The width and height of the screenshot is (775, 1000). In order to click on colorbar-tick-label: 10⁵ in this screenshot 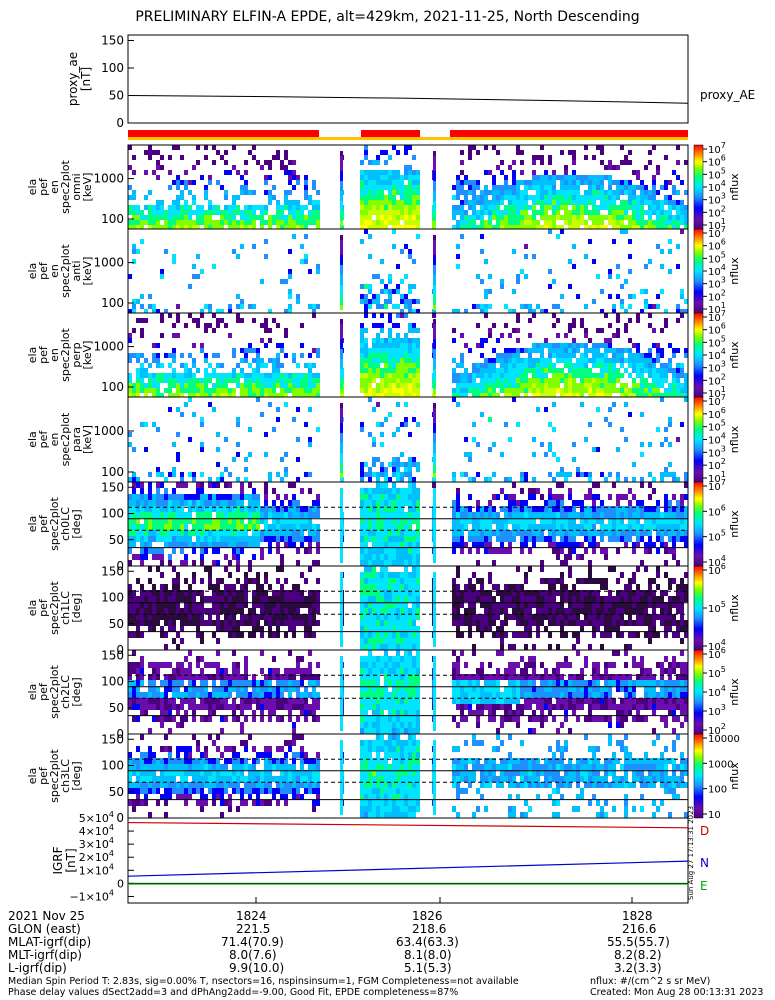, I will do `click(717, 536)`.